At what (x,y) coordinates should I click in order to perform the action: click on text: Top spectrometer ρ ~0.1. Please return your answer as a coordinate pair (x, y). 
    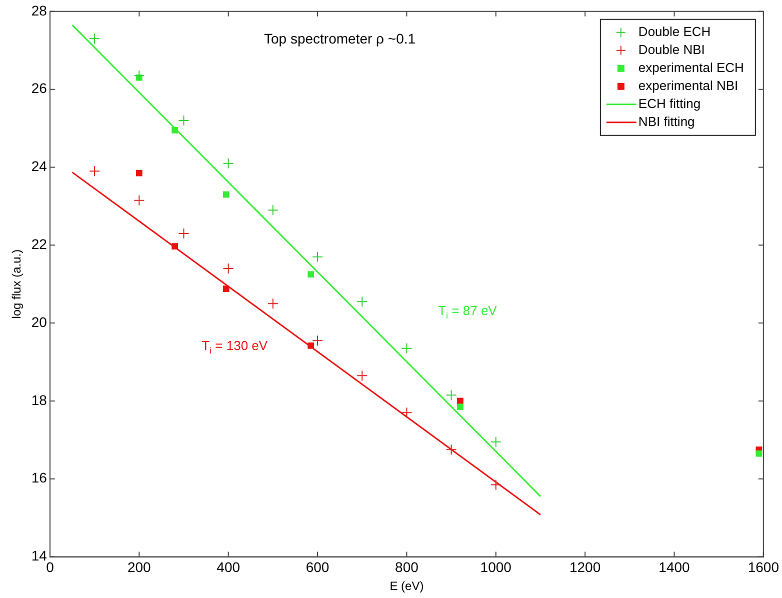
    Looking at the image, I should click on (340, 38).